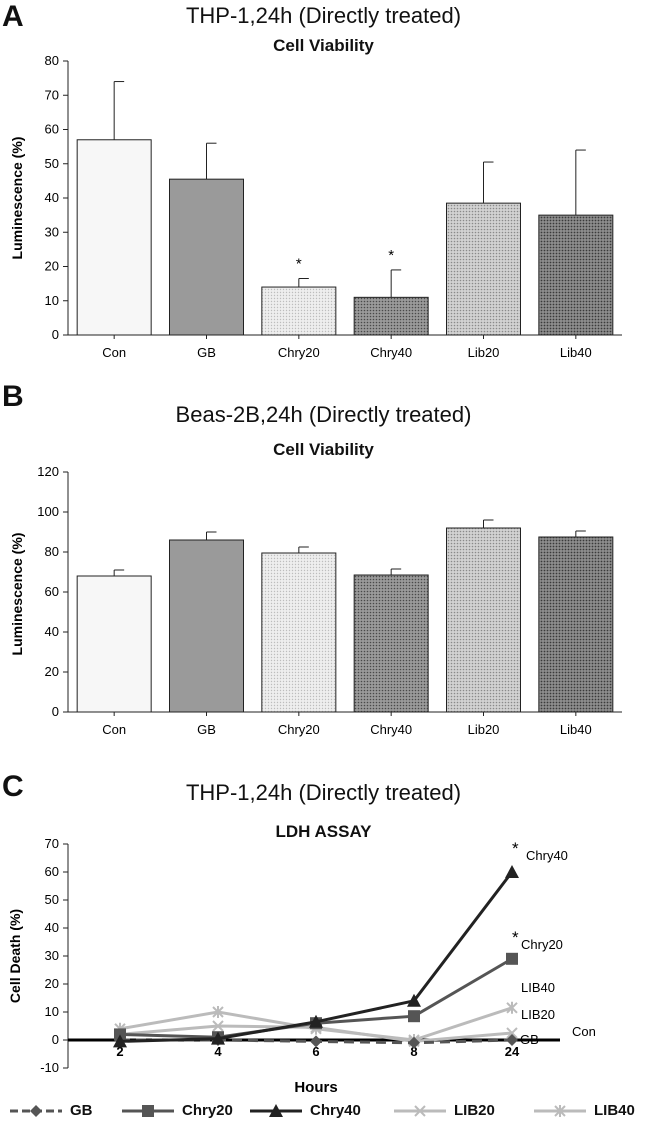  I want to click on end-label-lib20: LIB20, so click(538, 1014).